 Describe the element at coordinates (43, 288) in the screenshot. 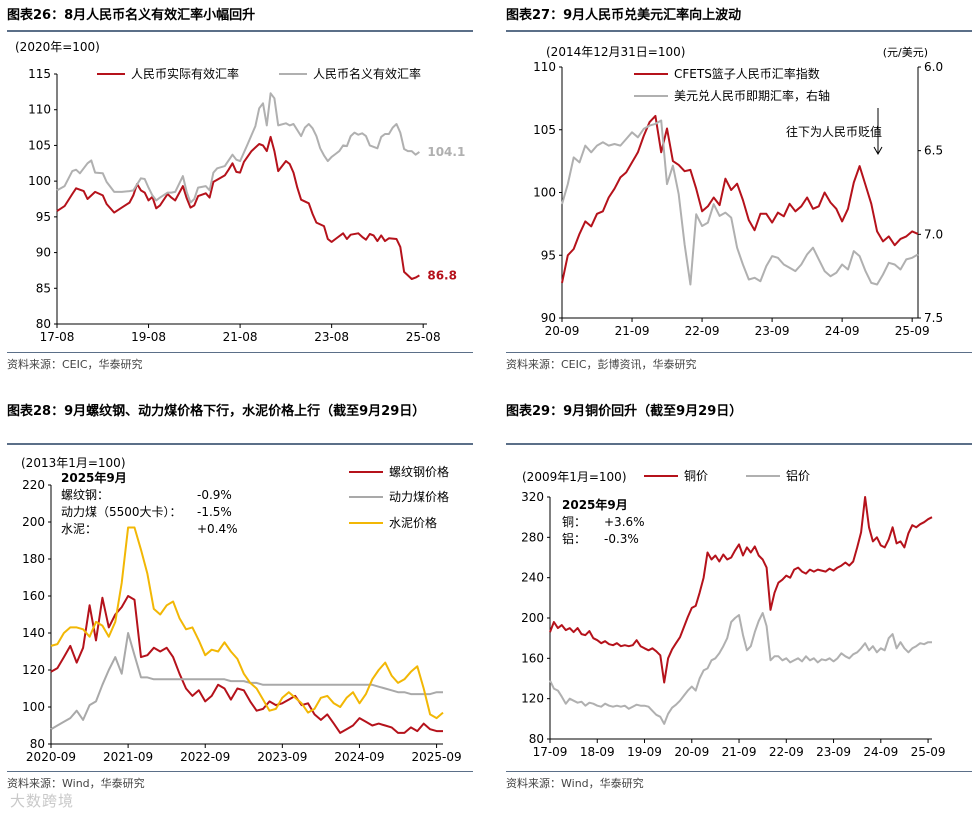

I see `y-tick-label: 85` at that location.